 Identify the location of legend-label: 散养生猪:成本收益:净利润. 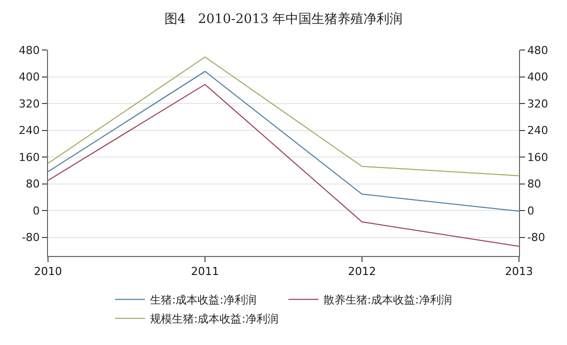
(387, 300).